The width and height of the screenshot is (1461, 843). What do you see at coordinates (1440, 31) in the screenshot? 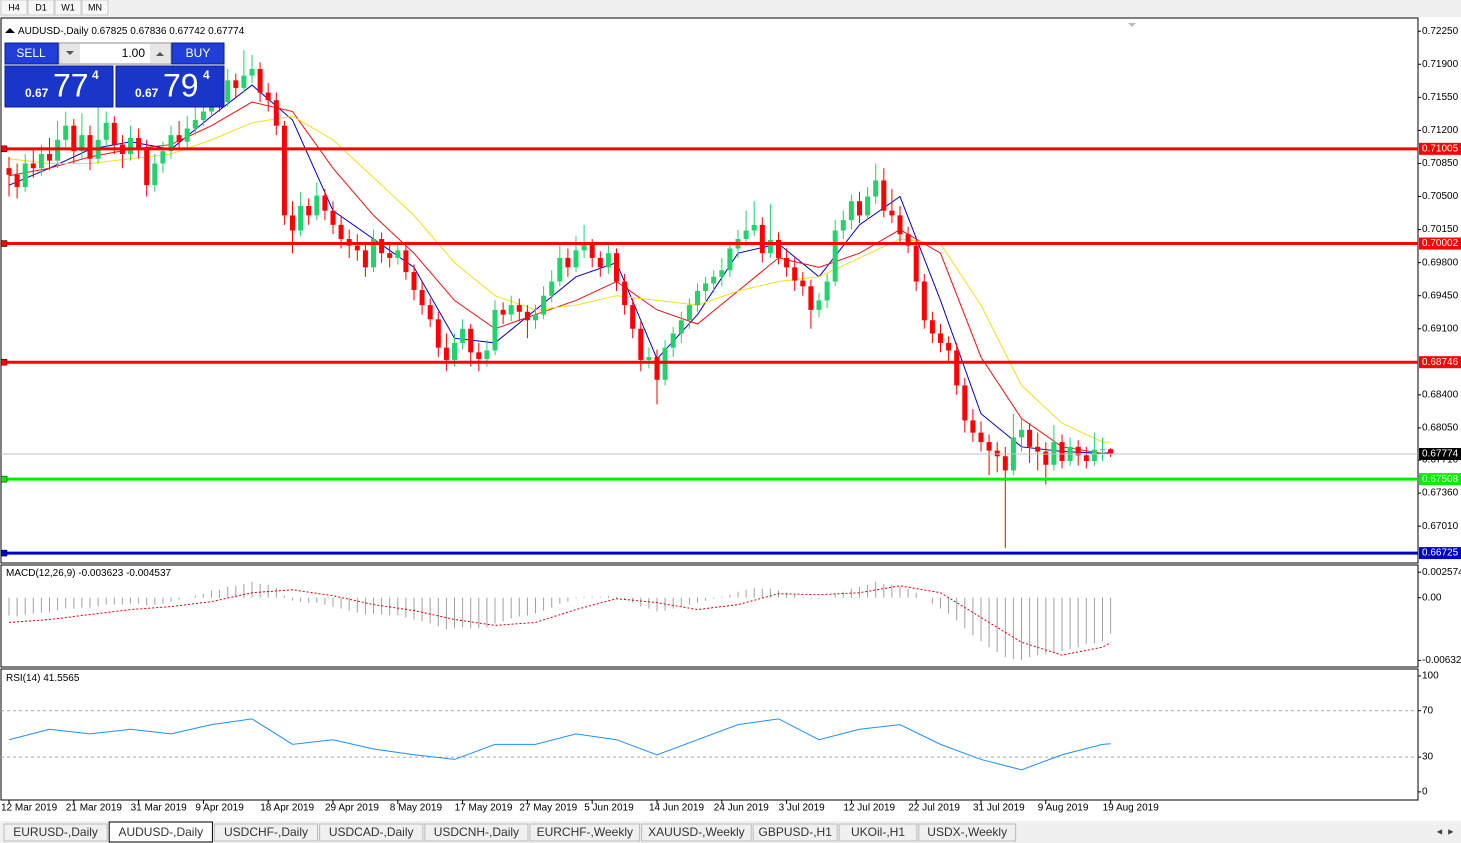
I see `y-tick-label: 0.72250` at bounding box center [1440, 31].